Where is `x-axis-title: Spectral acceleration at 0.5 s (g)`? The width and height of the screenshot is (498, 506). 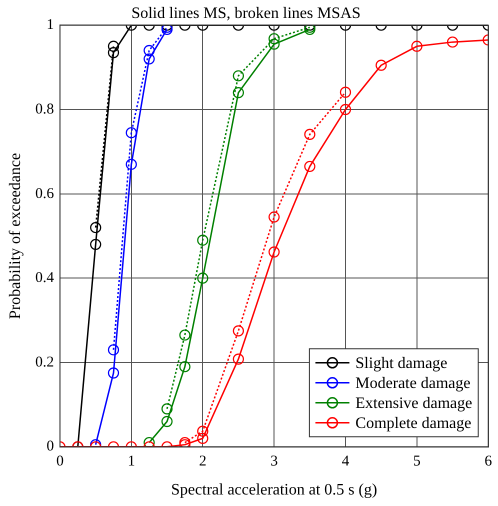
x-axis-title: Spectral acceleration at 0.5 s (g) is located at coordinates (274, 490).